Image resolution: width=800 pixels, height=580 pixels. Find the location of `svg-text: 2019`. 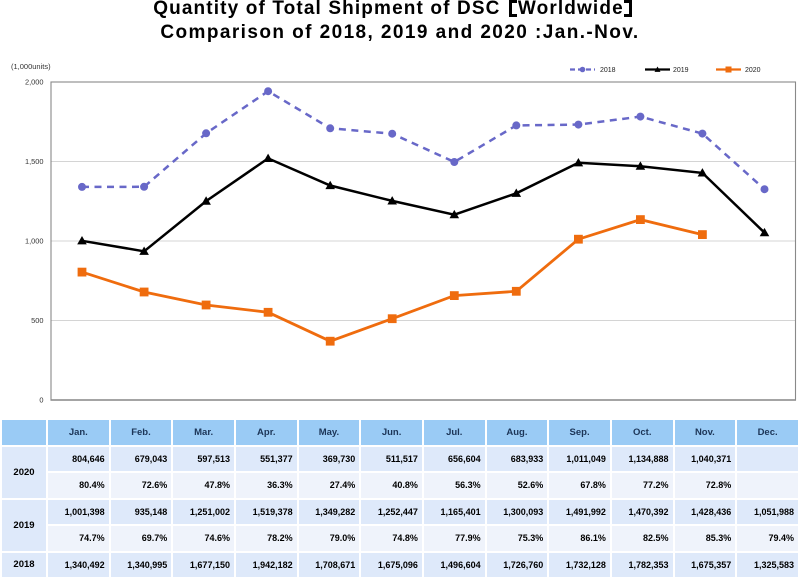

svg-text: 2019 is located at coordinates (681, 70).